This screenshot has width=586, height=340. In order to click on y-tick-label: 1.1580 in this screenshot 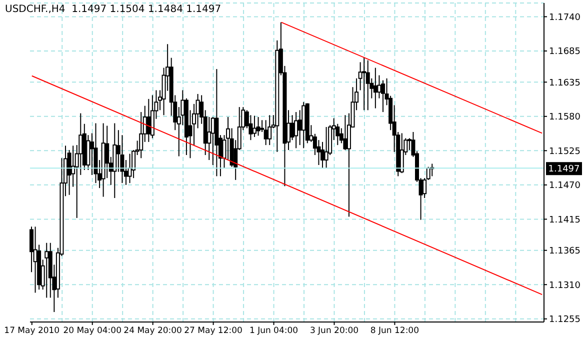, I will do `click(565, 117)`.